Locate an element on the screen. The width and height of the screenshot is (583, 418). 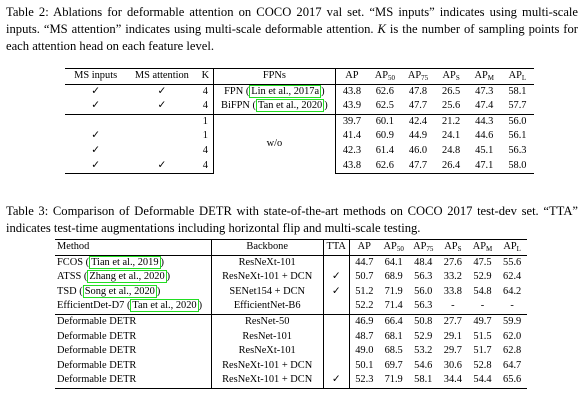
value-cell: 62.5 is located at coordinates (385, 107).